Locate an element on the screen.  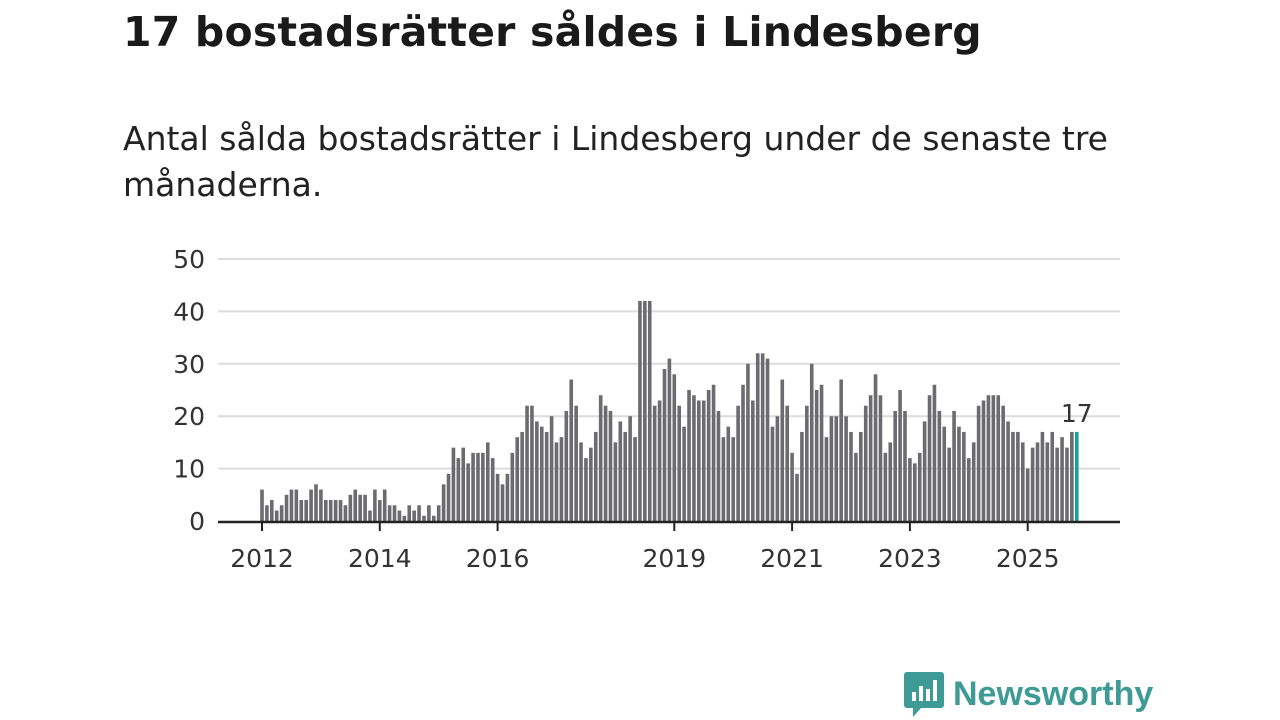
x-tick-label: 2021 is located at coordinates (792, 558).